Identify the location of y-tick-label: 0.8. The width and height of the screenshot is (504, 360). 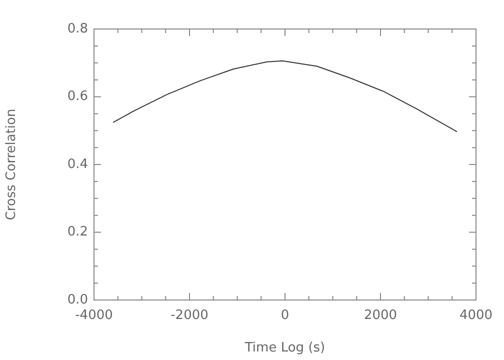
(77, 28).